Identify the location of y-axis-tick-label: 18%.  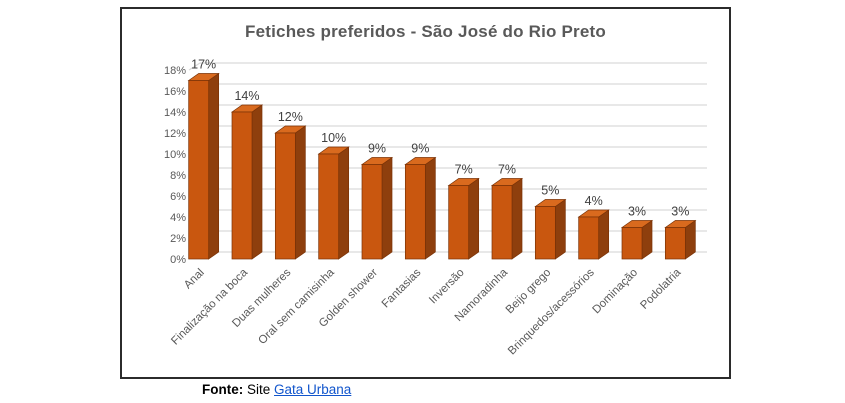
(175, 71).